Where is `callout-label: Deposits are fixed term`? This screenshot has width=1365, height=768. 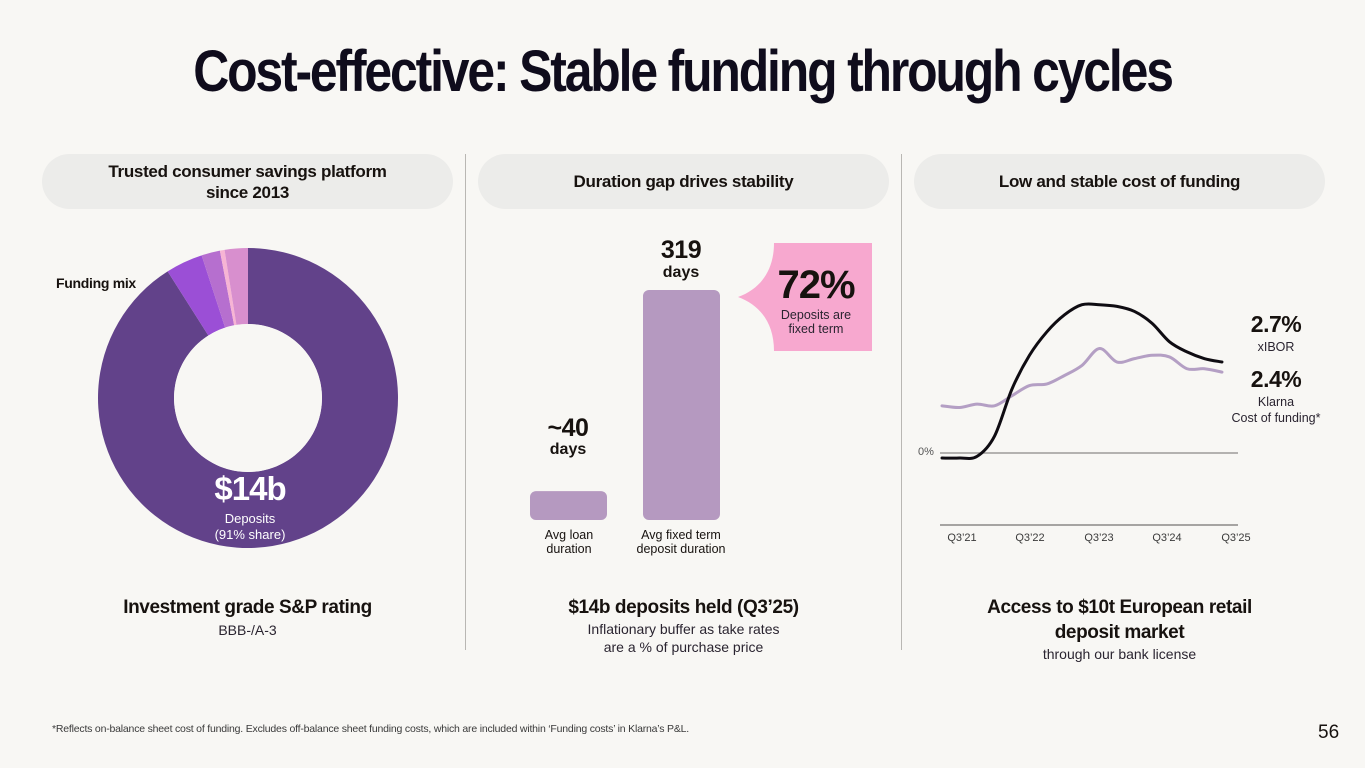 callout-label: Deposits are fixed term is located at coordinates (816, 322).